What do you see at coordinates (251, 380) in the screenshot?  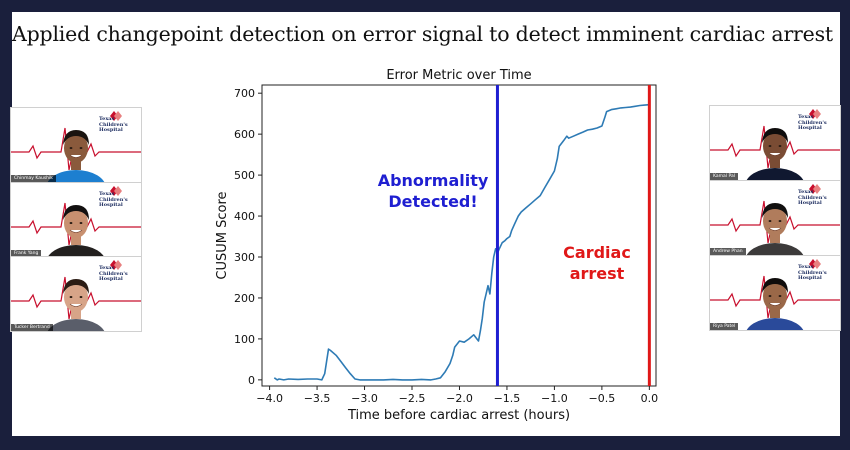 I see `y-tick-label: 0` at bounding box center [251, 380].